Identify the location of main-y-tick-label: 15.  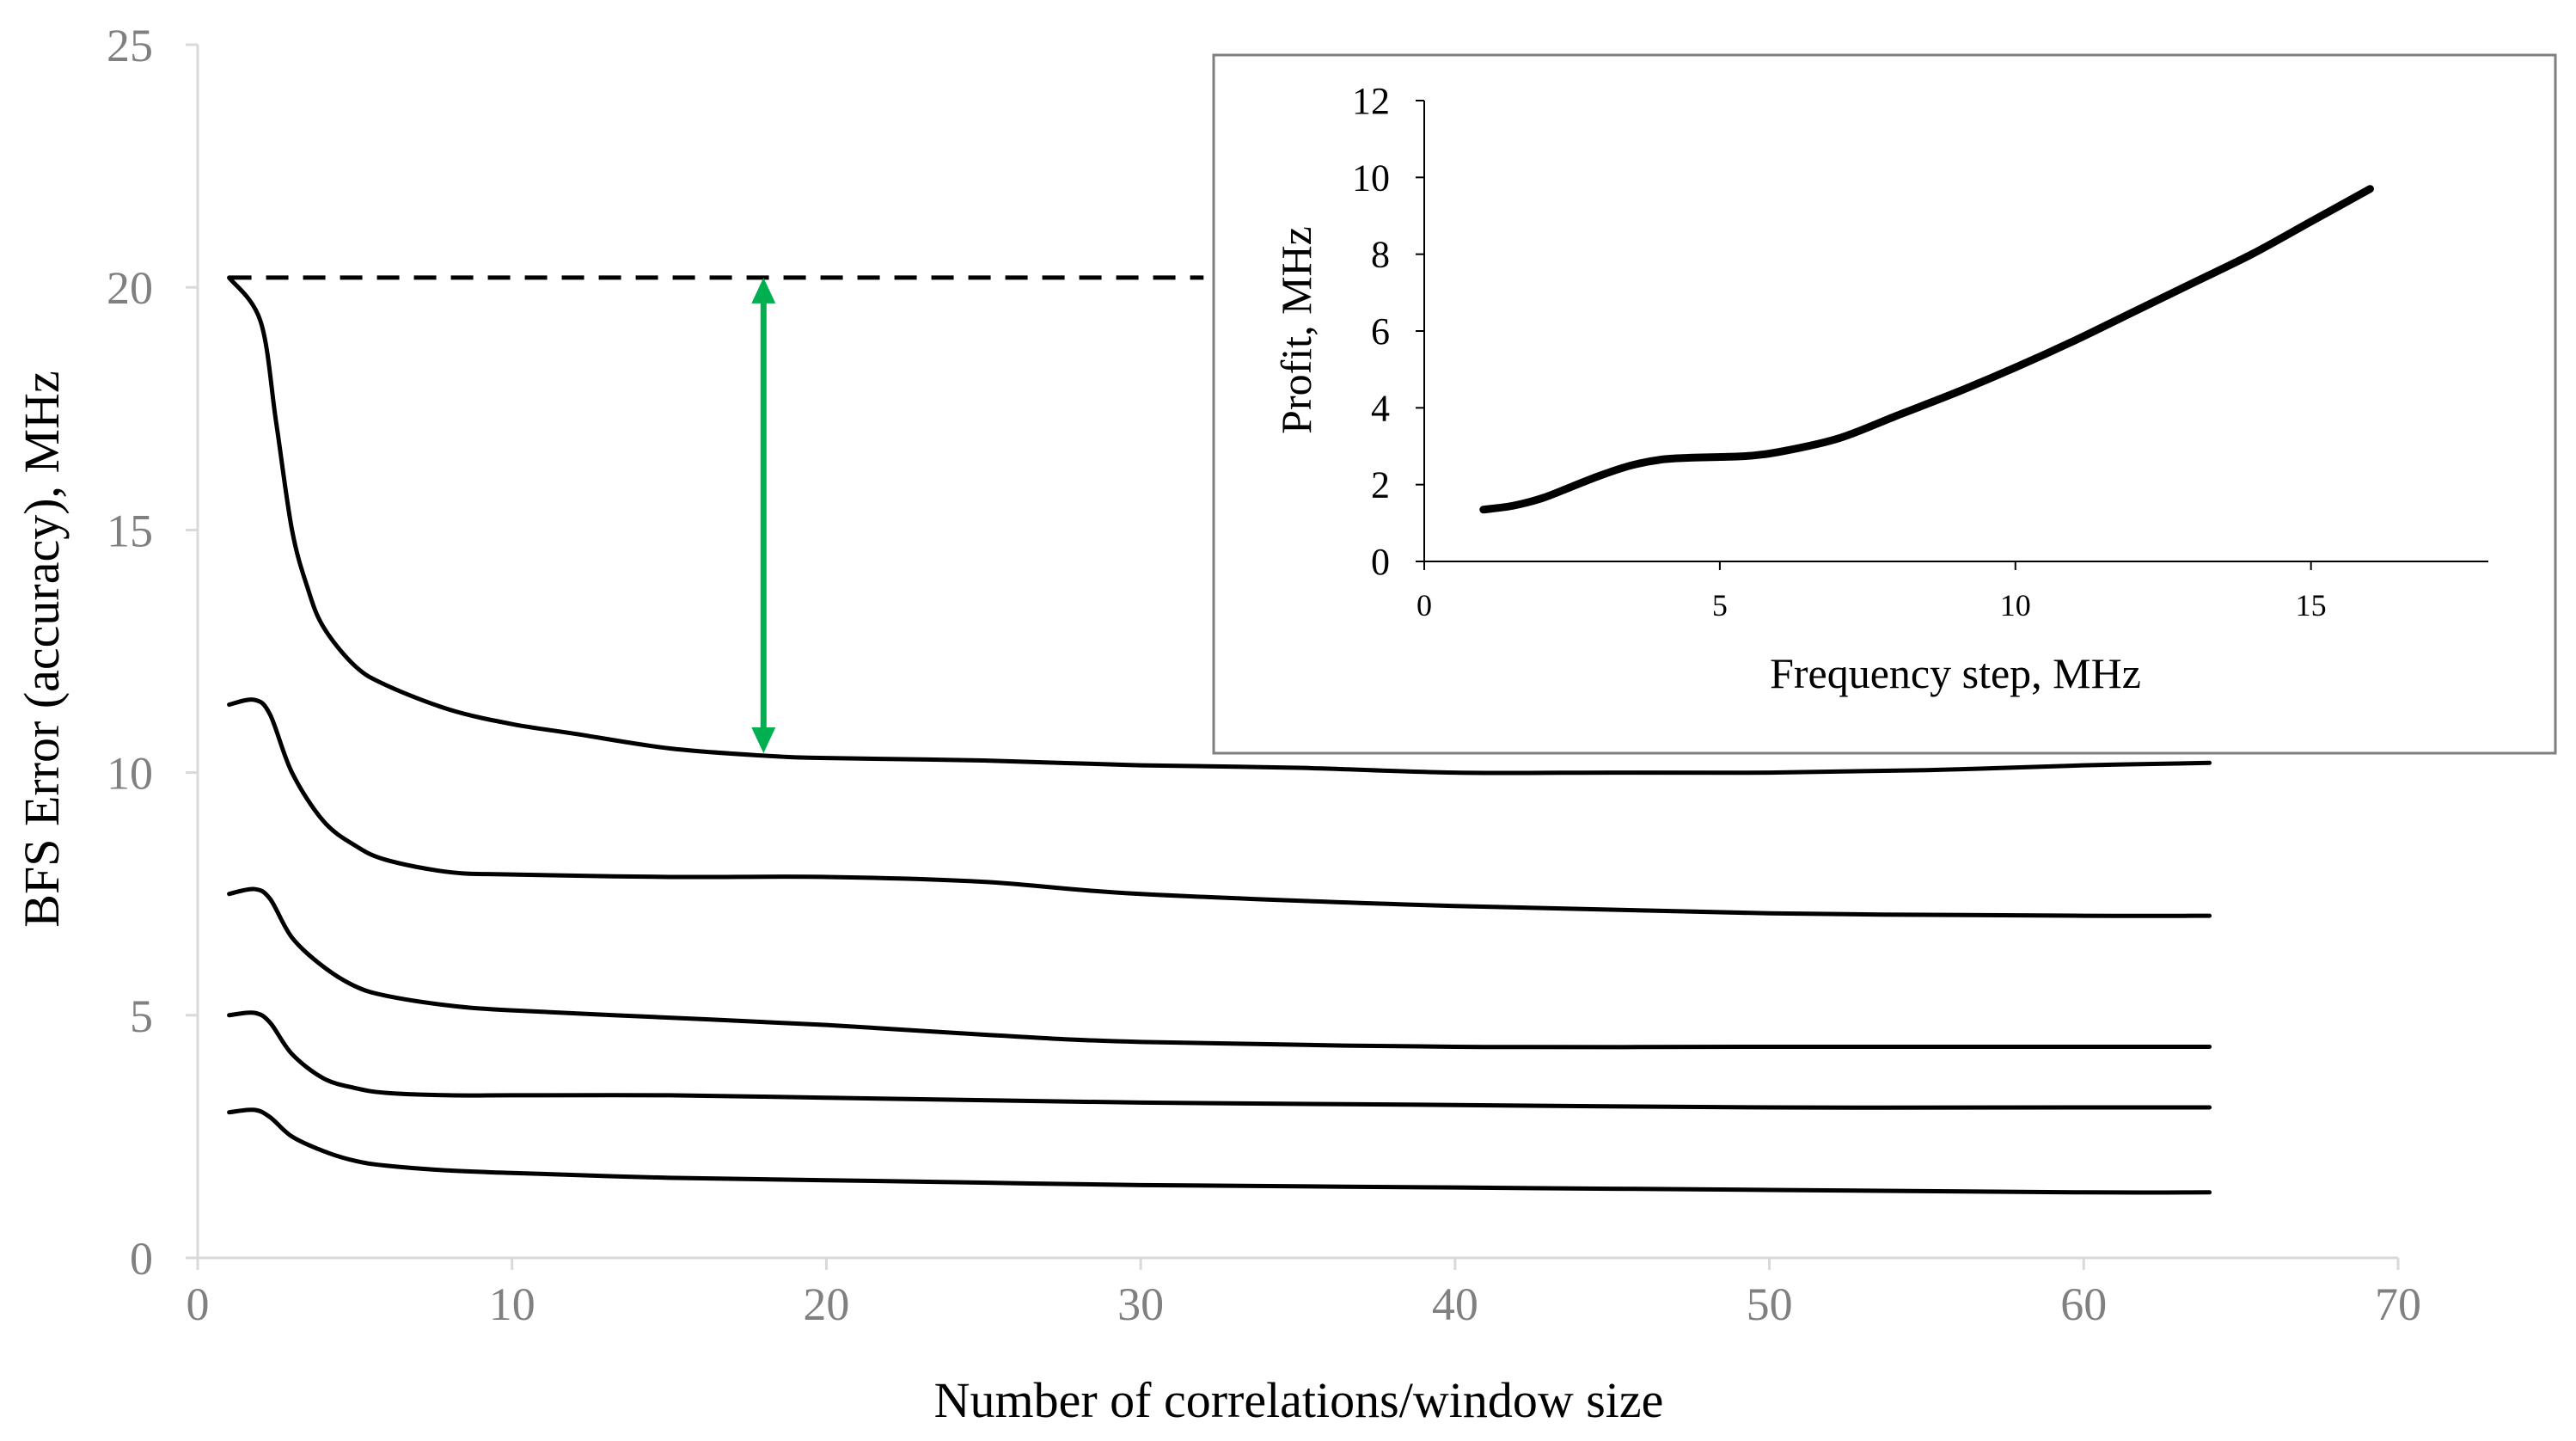
(130, 530).